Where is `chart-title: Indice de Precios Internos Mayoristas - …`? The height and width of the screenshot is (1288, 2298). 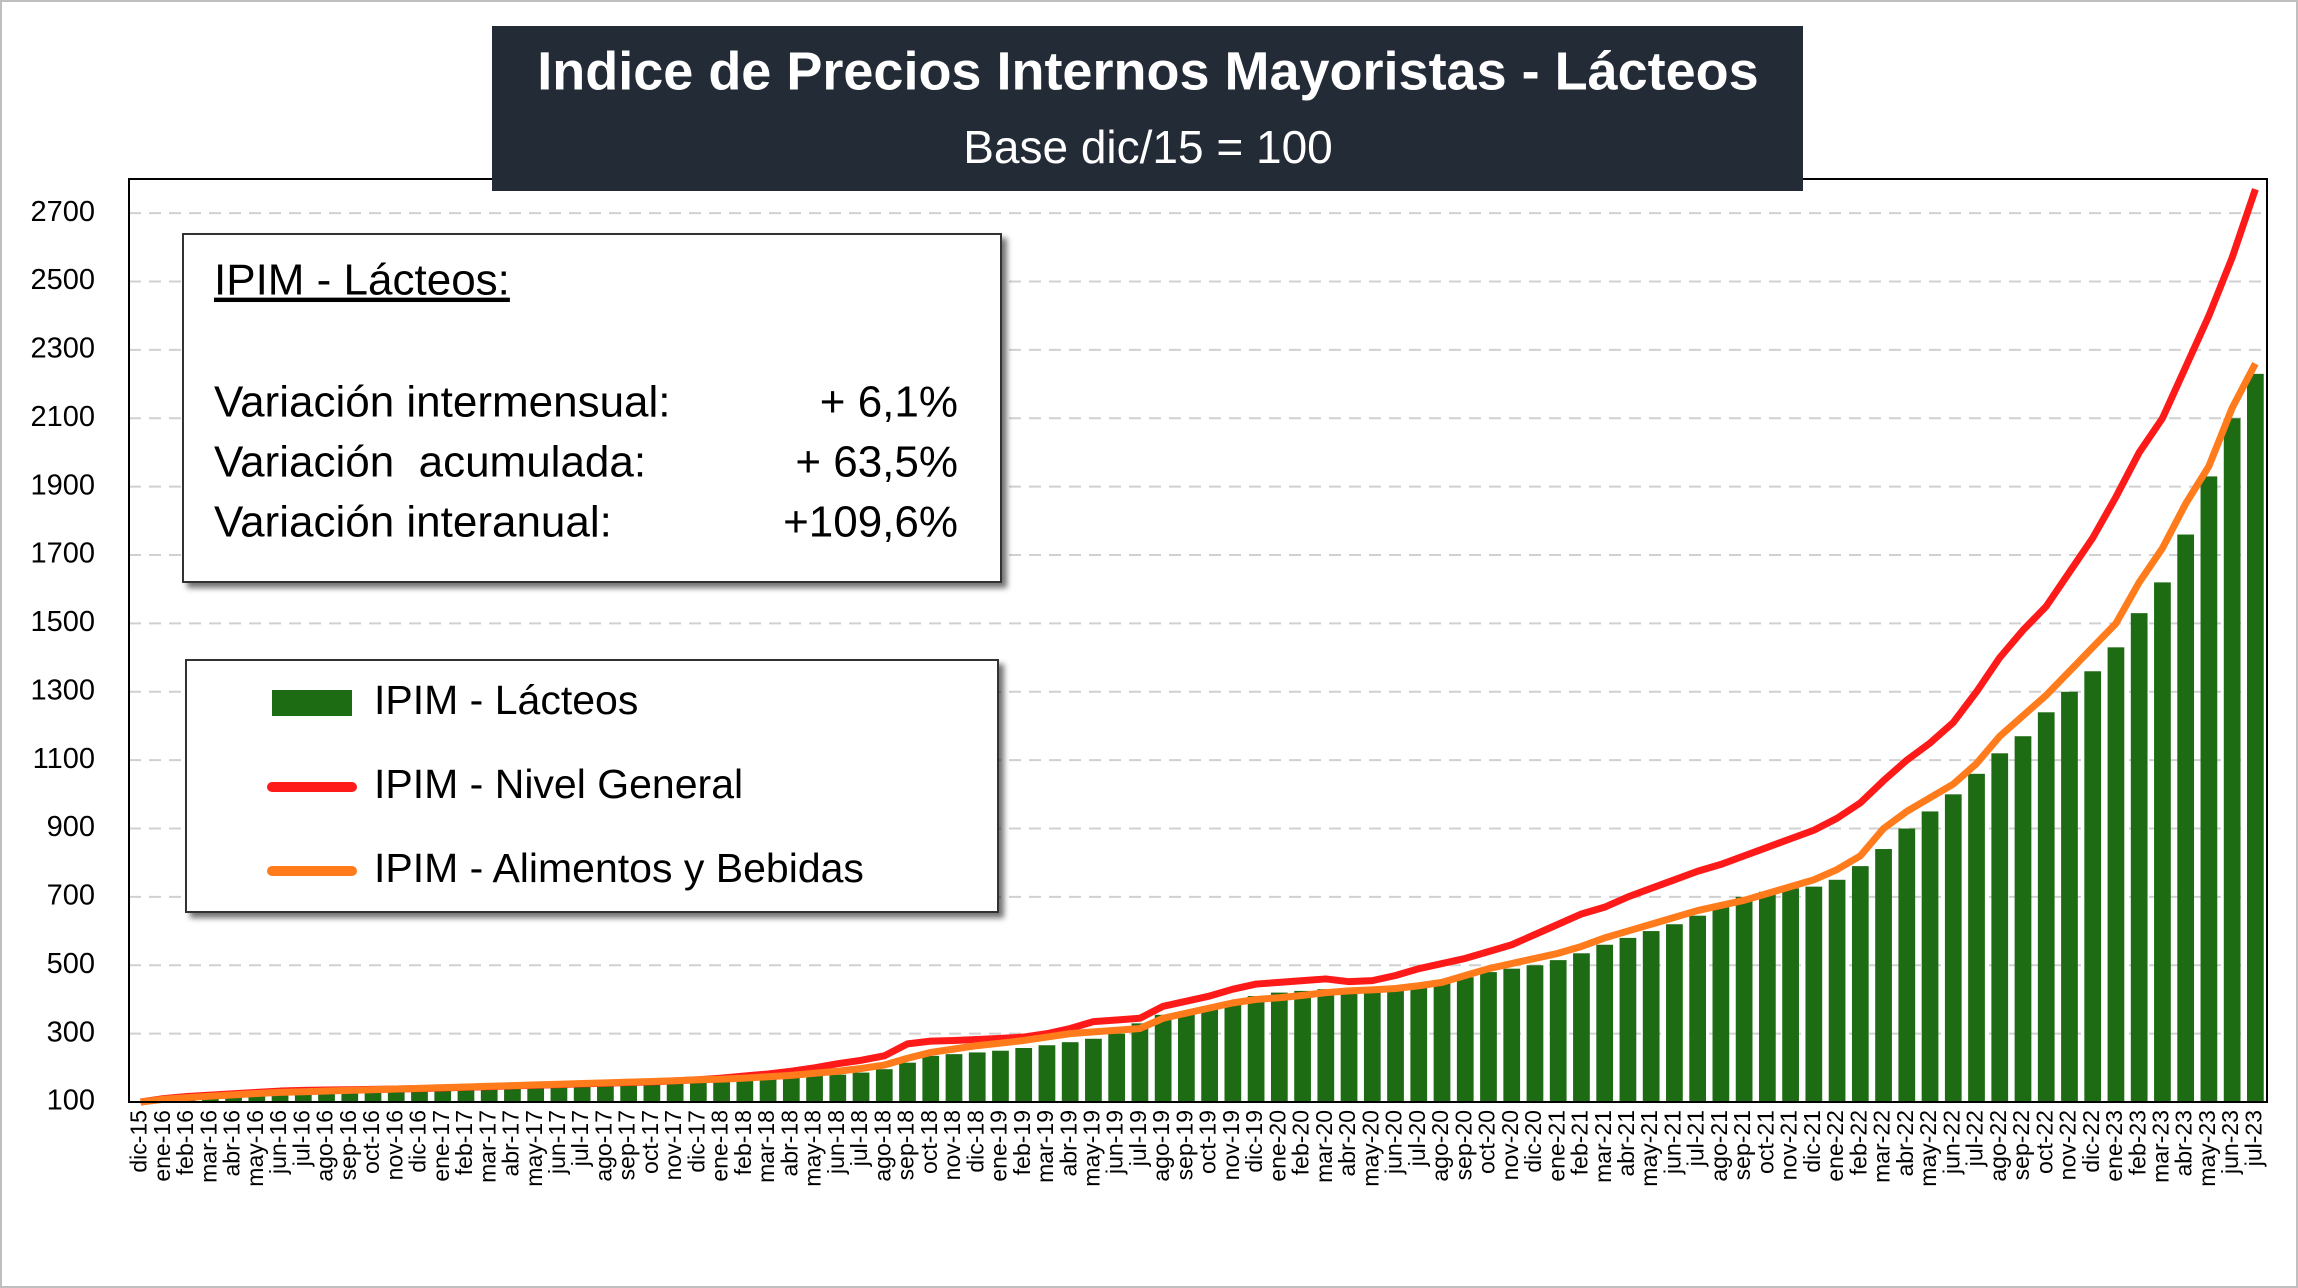
chart-title: Indice de Precios Internos Mayoristas - … is located at coordinates (1147, 71).